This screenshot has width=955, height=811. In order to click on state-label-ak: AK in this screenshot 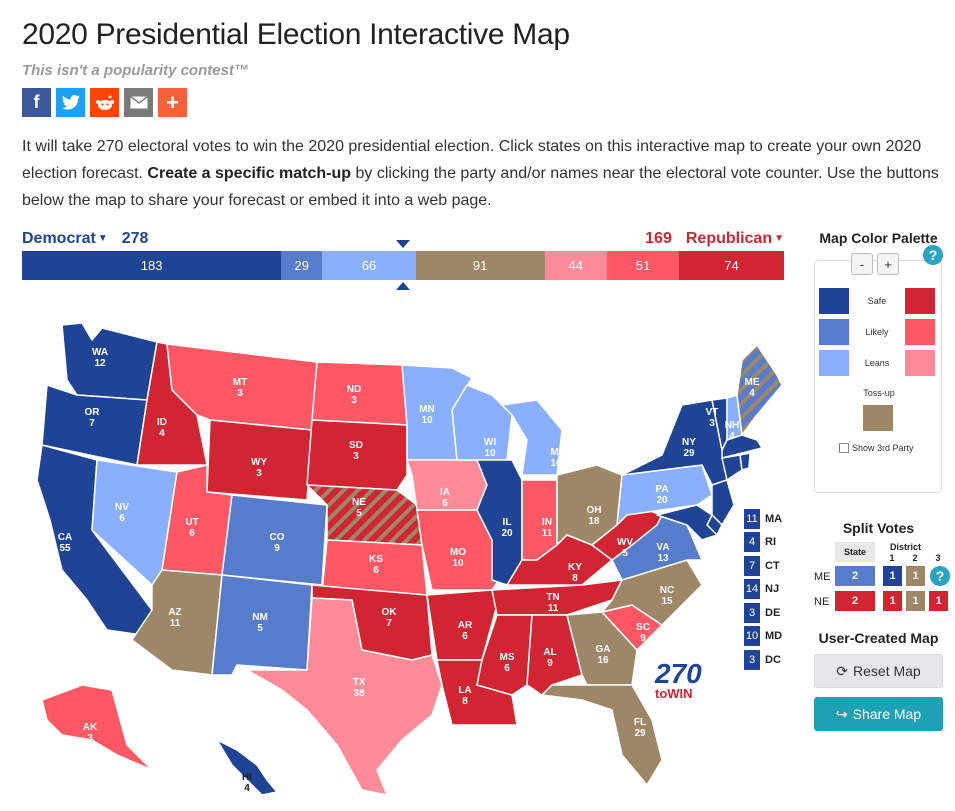, I will do `click(90, 727)`.